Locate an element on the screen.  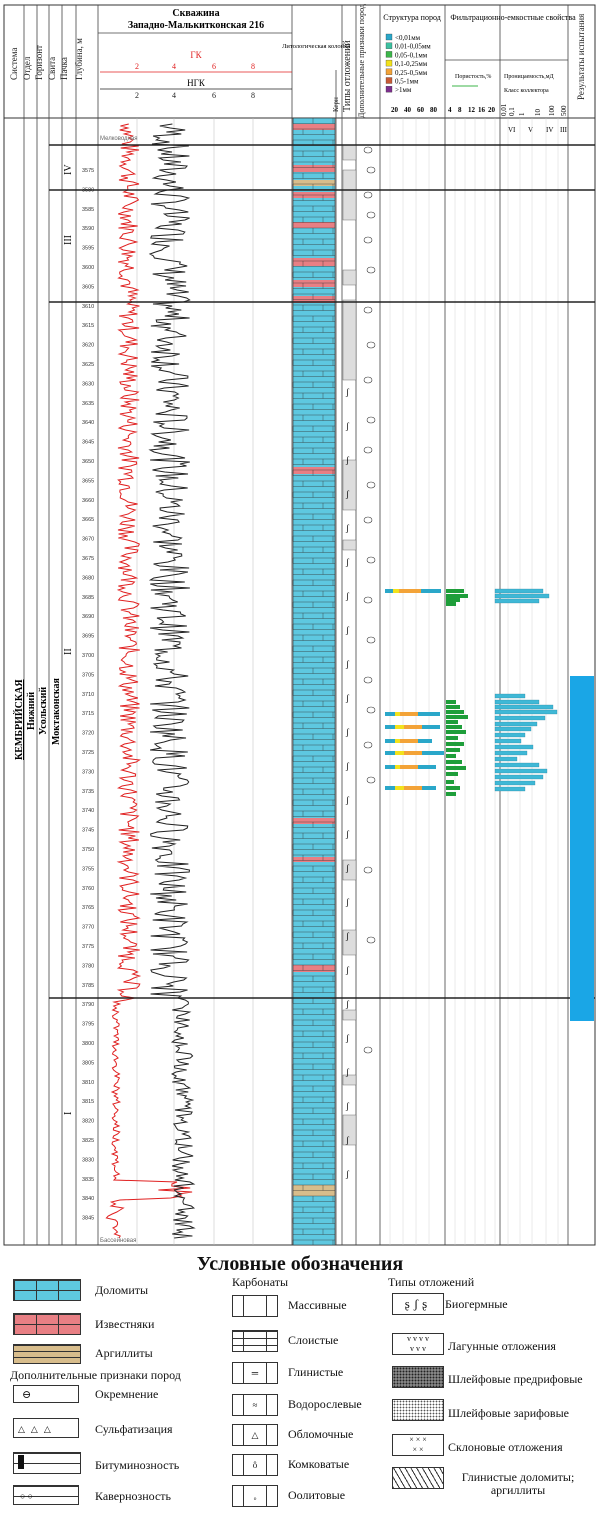
depth-label: 3650 is located at coordinates (88, 462).